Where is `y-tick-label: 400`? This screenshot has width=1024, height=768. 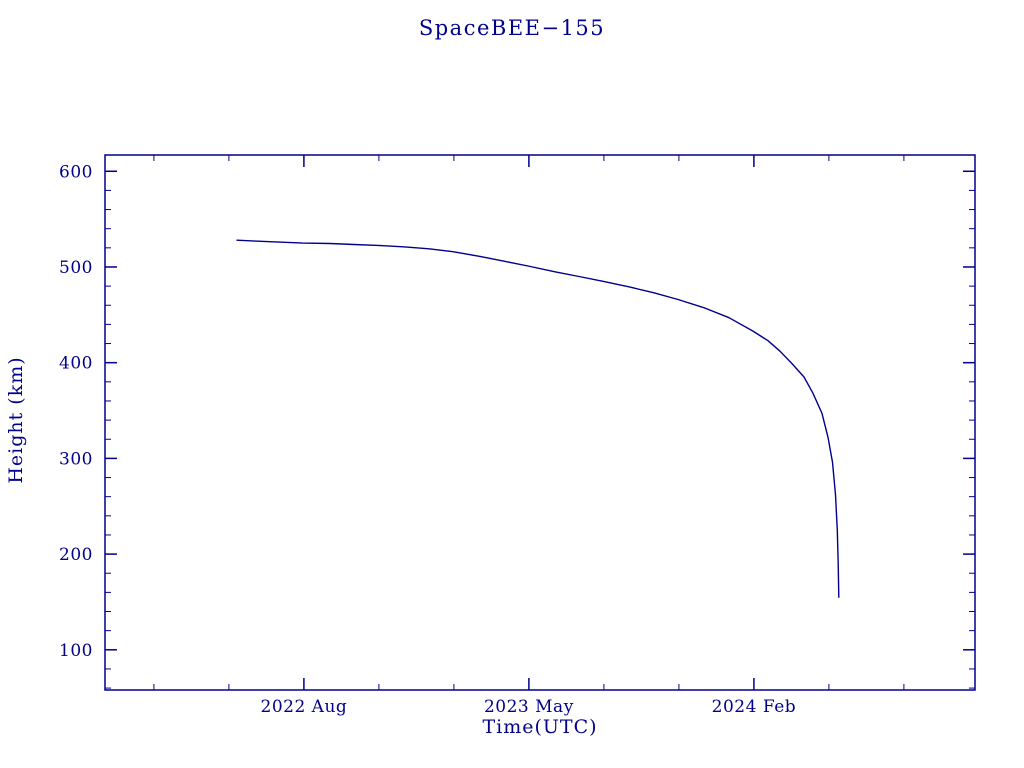 y-tick-label: 400 is located at coordinates (76, 364).